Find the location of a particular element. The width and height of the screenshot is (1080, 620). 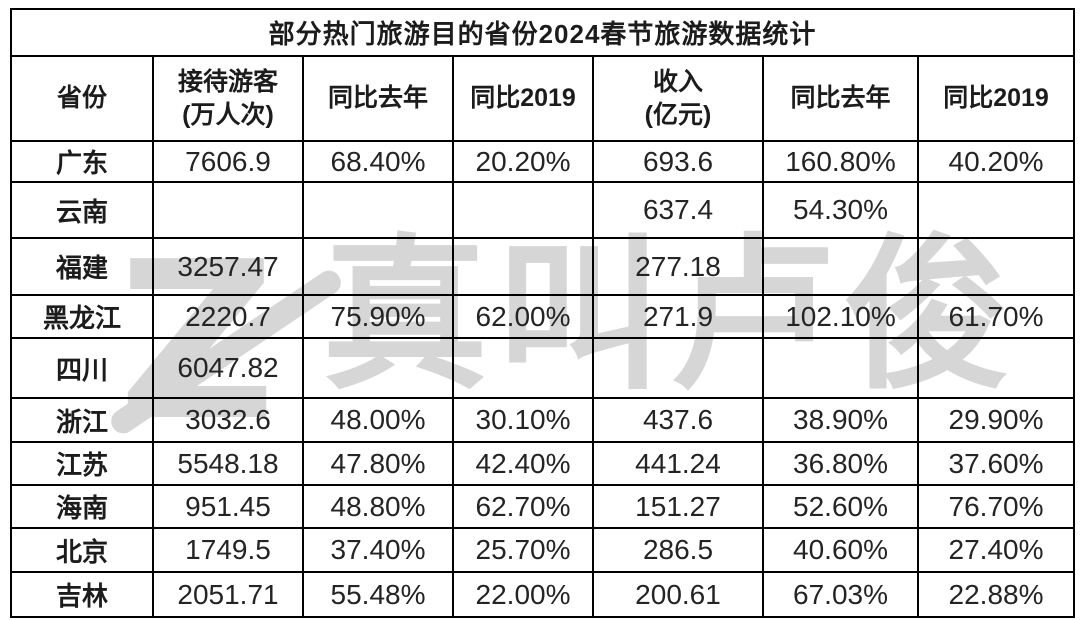

value-cell: 52.60% is located at coordinates (840, 506).